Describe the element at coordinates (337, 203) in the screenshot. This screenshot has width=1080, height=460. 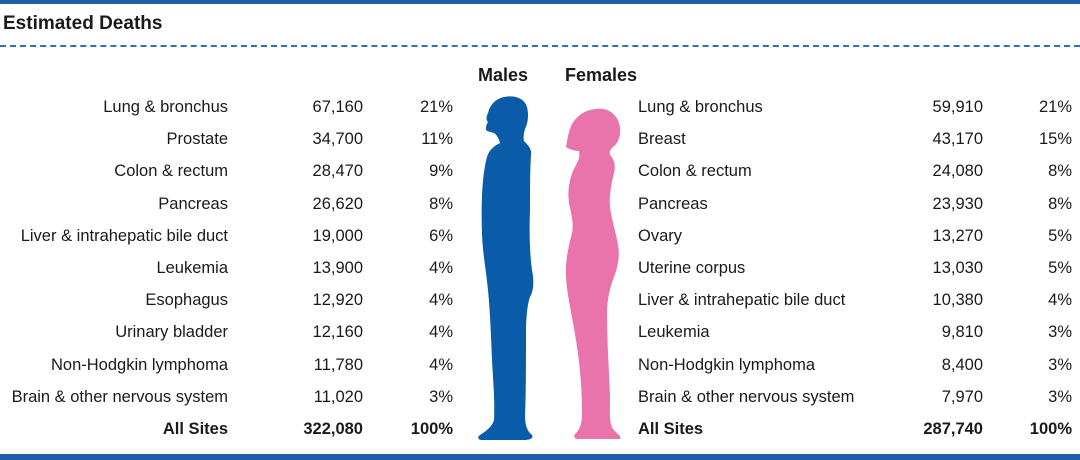
I see `male-count-cell: 26,620` at that location.